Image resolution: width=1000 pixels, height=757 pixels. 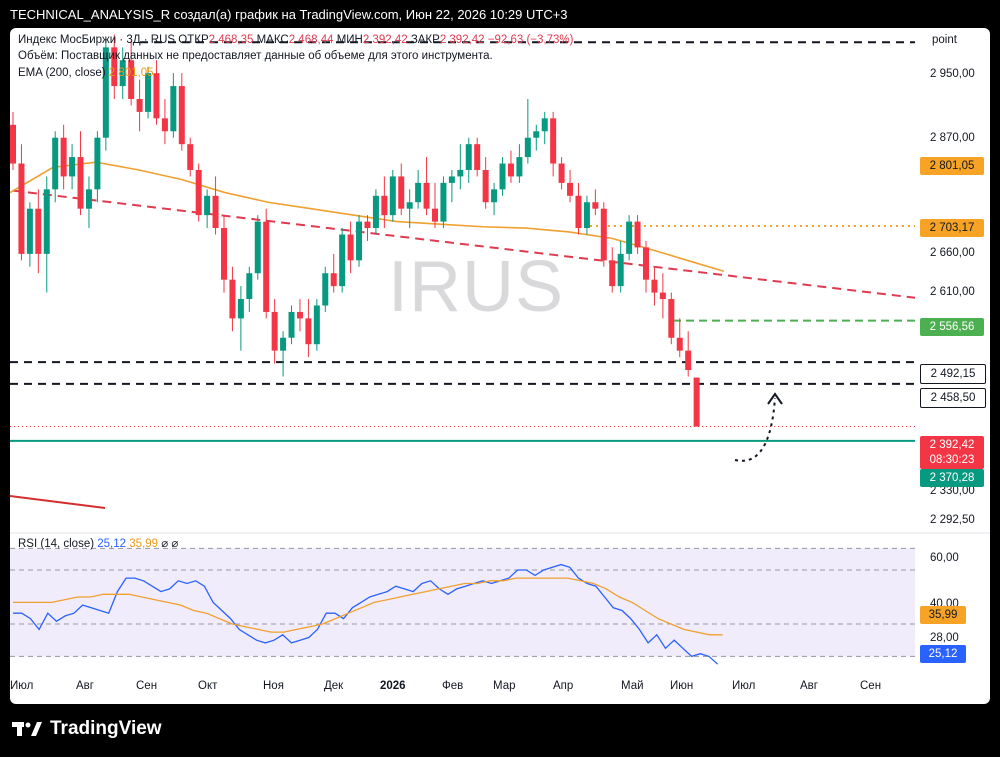 I want to click on time-axis-label: Мар, so click(x=504, y=686).